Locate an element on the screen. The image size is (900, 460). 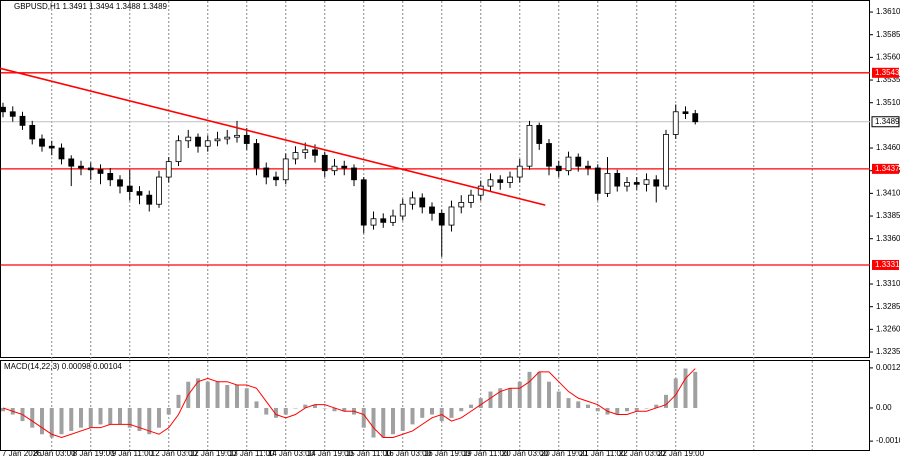
last-price-box is located at coordinates (885, 122).